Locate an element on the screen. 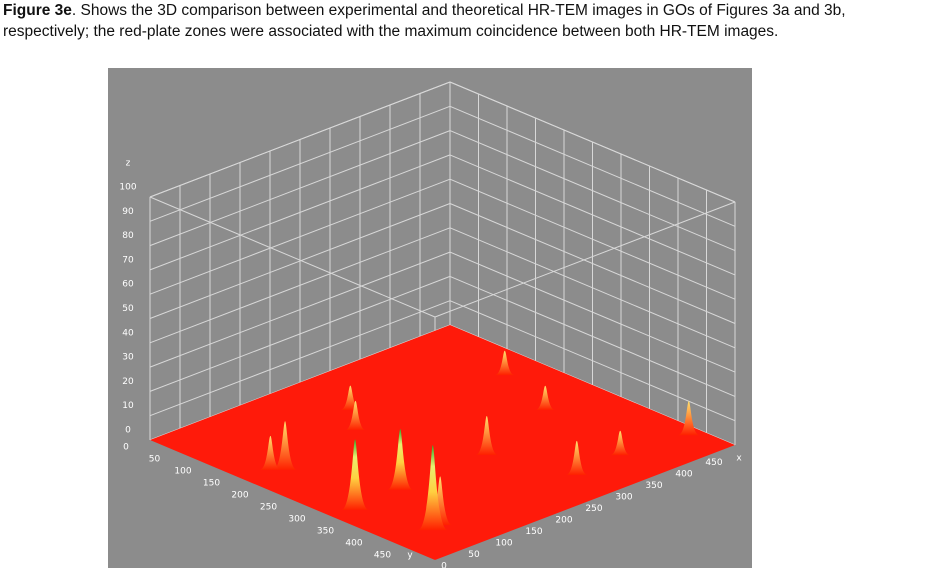  y-tick-label: 150 is located at coordinates (211, 484).